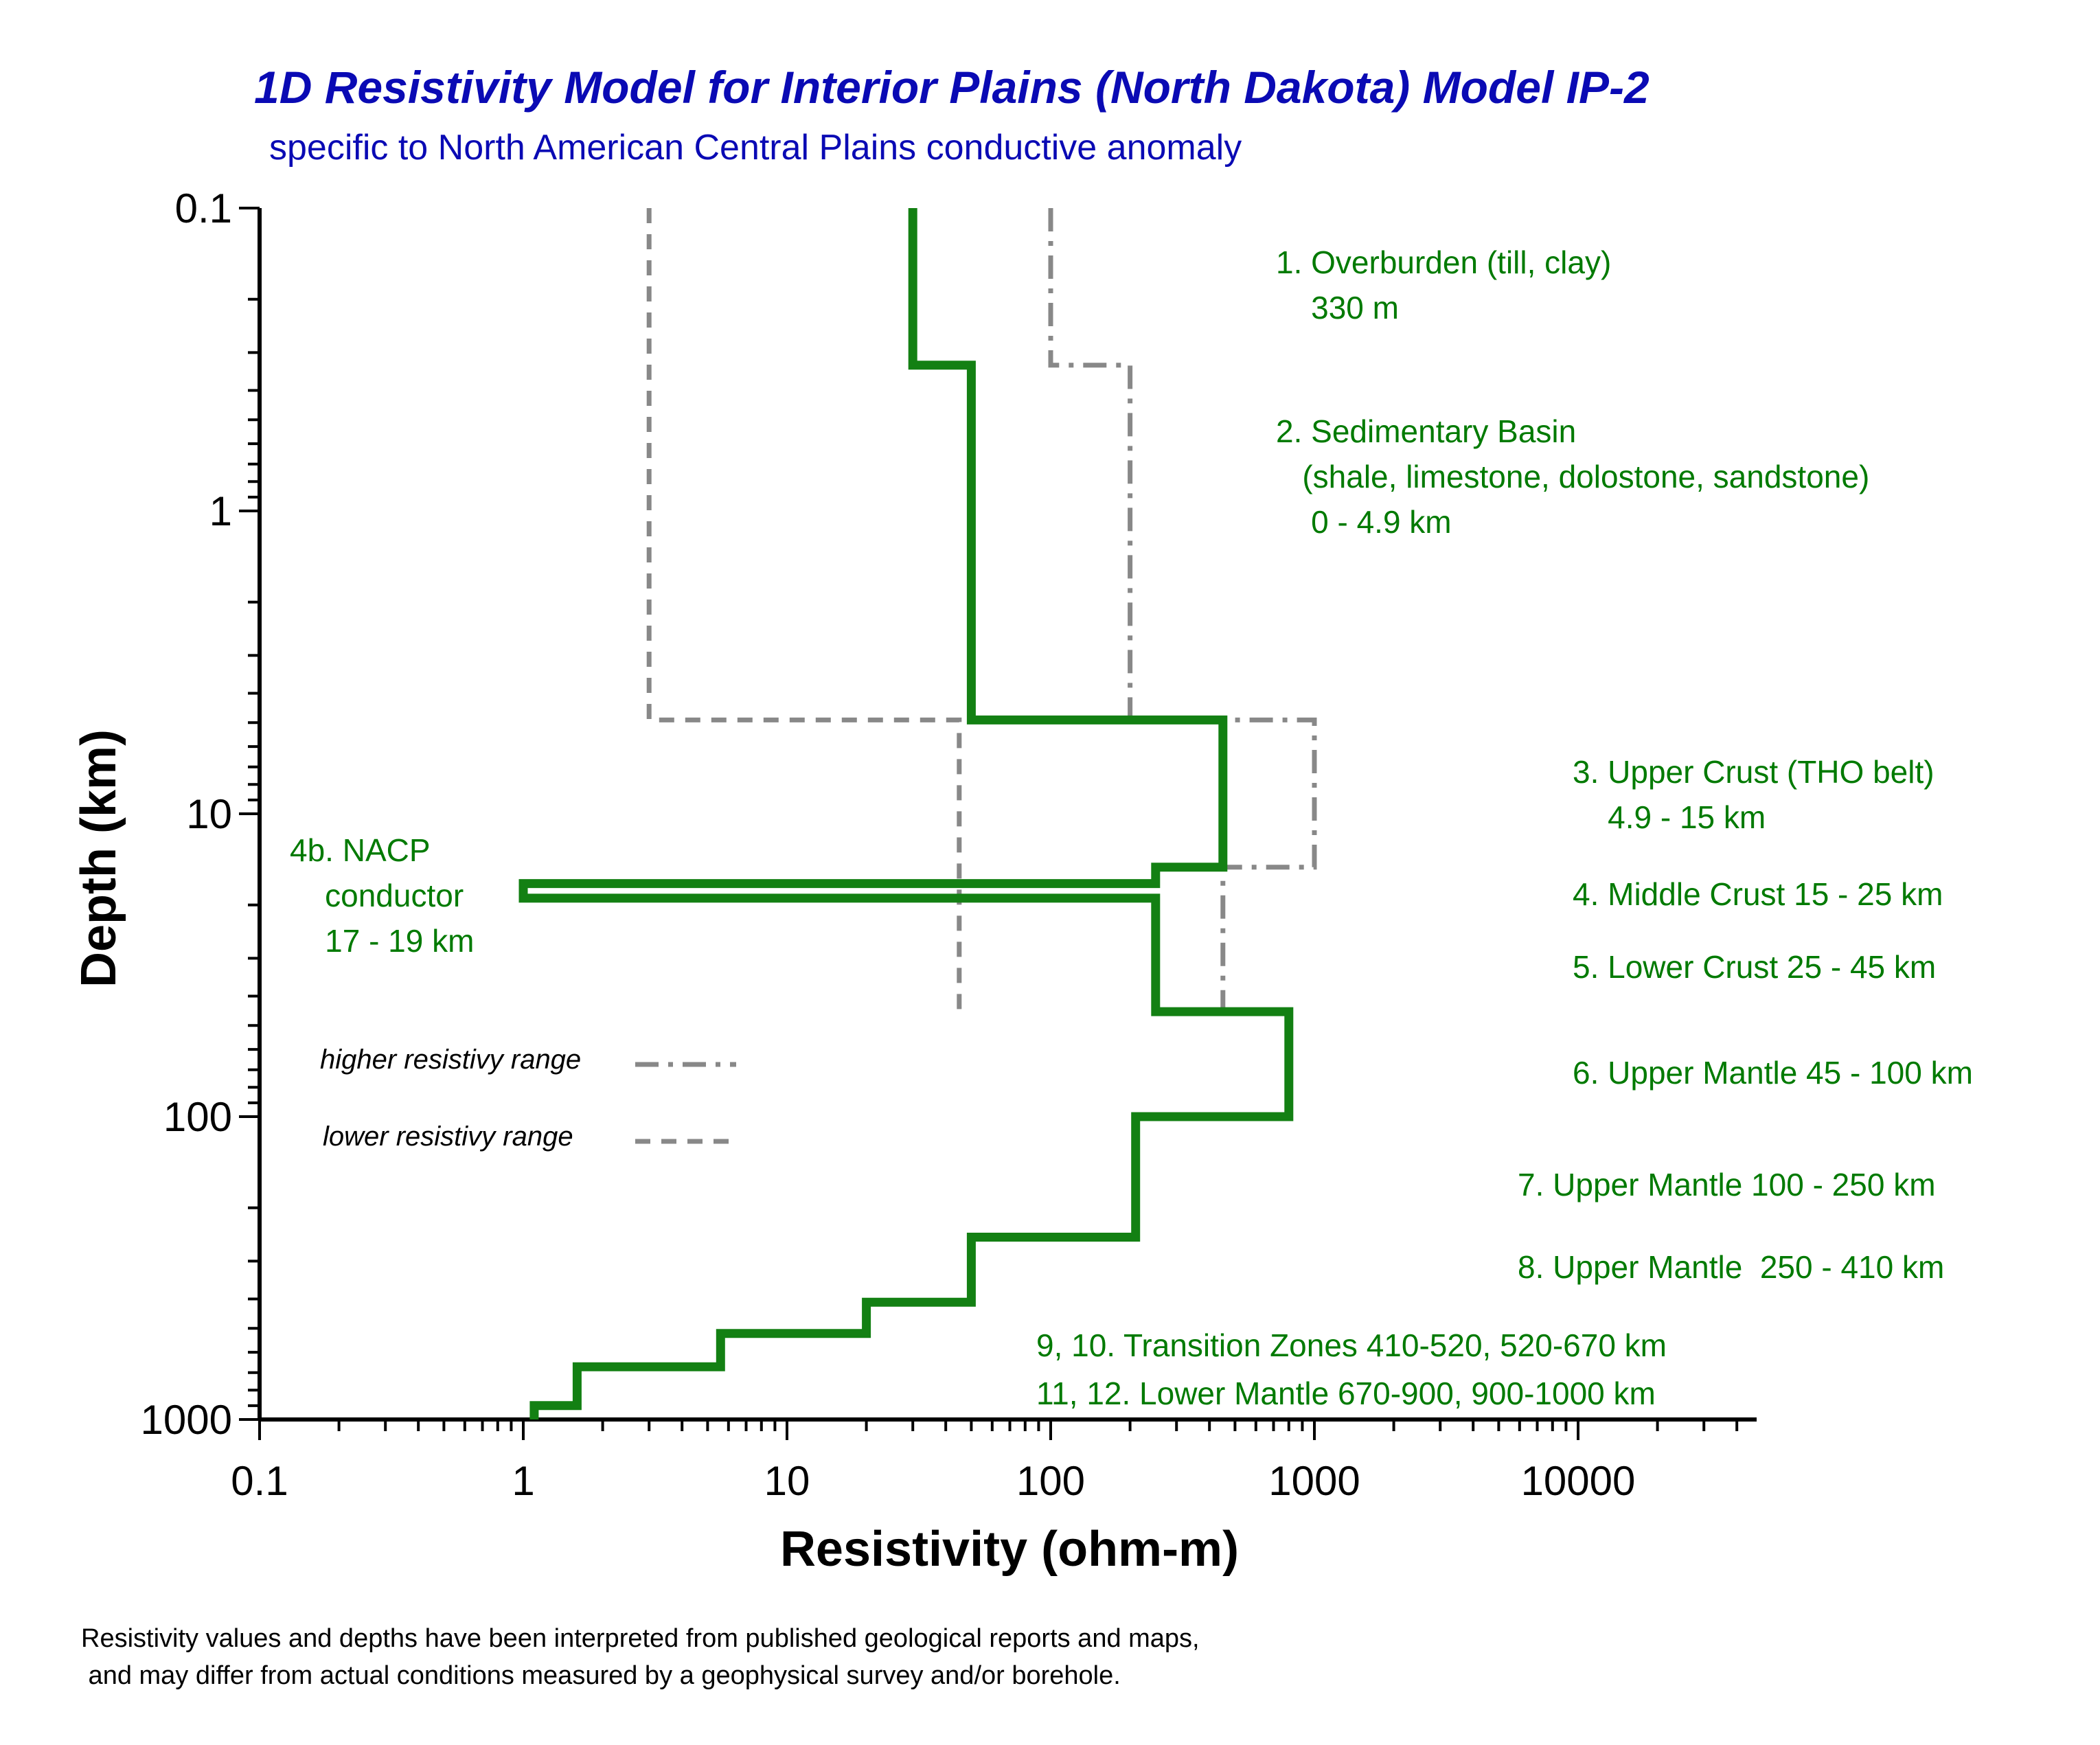 The height and width of the screenshot is (1745, 2100). I want to click on x-tick-label: 1000, so click(1314, 1481).